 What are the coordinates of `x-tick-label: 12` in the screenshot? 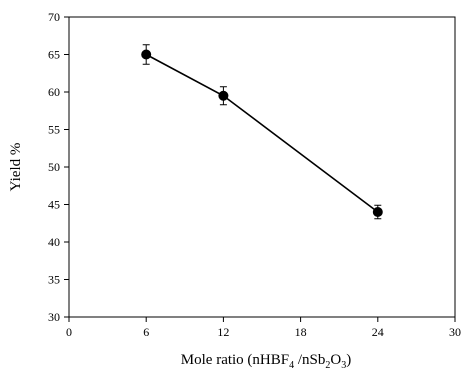 It's located at (223, 332).